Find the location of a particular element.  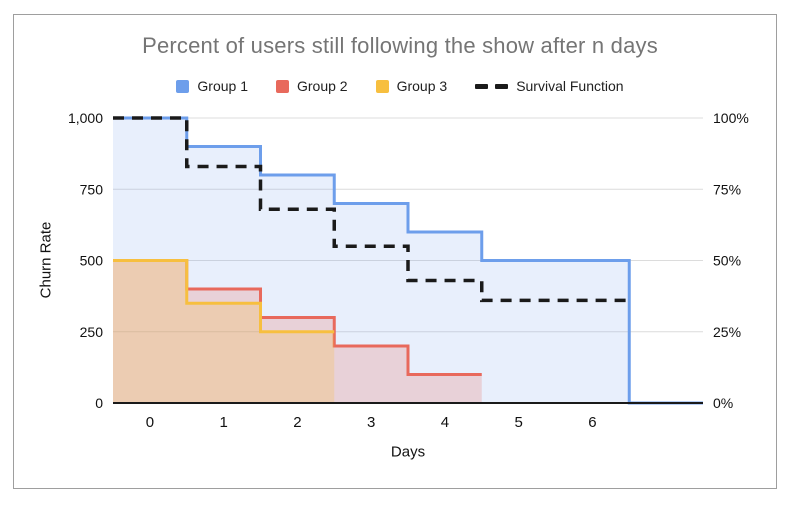

legend-item-label: Survival Function is located at coordinates (570, 86).